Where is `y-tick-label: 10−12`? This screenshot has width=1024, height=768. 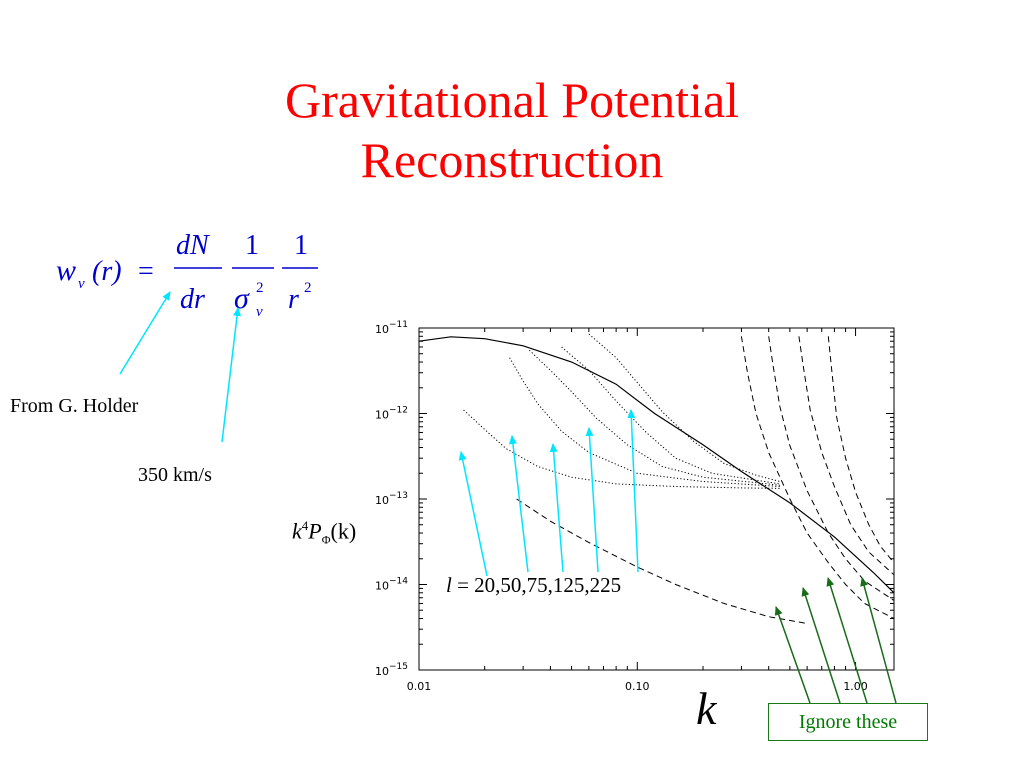 y-tick-label: 10−12 is located at coordinates (391, 414).